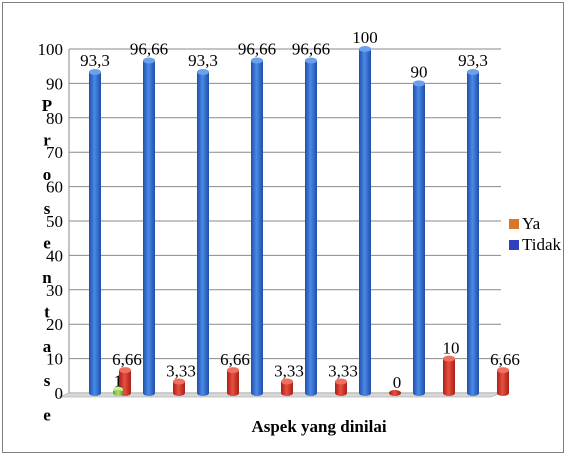 This screenshot has height=457, width=568. What do you see at coordinates (318, 426) in the screenshot?
I see `x-axis-title: Aspek yang dinilai` at bounding box center [318, 426].